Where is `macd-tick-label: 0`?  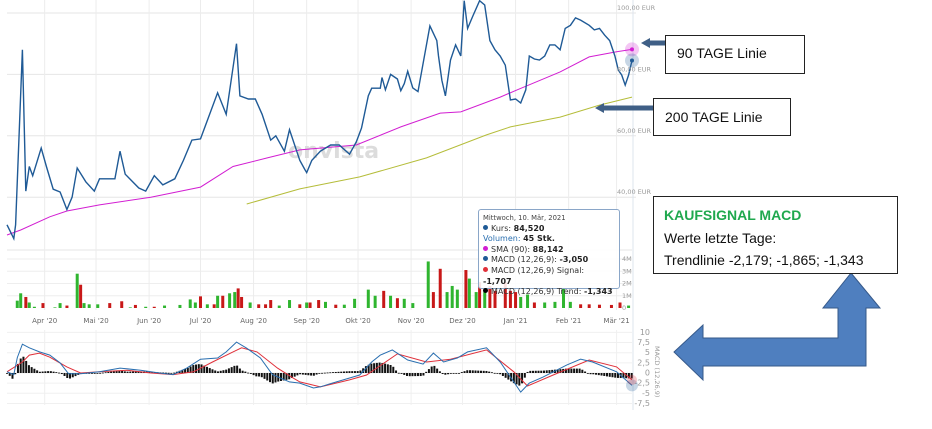 macd-tick-label: 0 is located at coordinates (647, 373).